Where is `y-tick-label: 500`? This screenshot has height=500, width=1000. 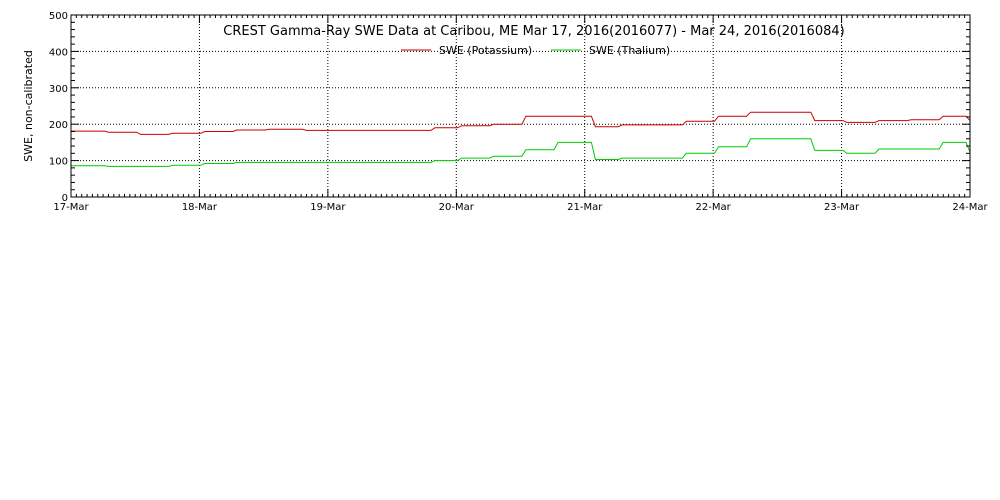 y-tick-label: 500 is located at coordinates (58, 16).